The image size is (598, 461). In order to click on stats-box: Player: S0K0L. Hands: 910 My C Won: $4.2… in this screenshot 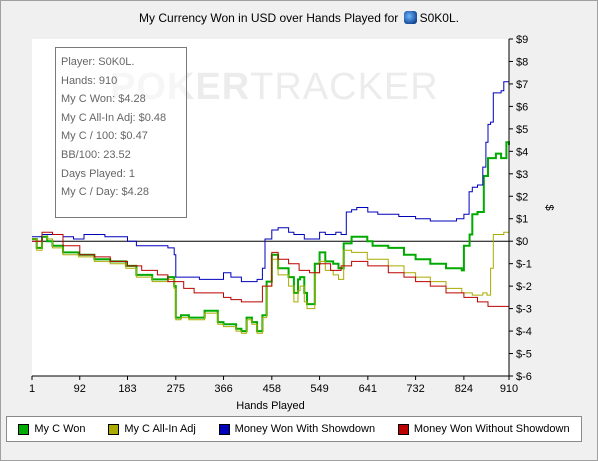, I will do `click(121, 132)`.